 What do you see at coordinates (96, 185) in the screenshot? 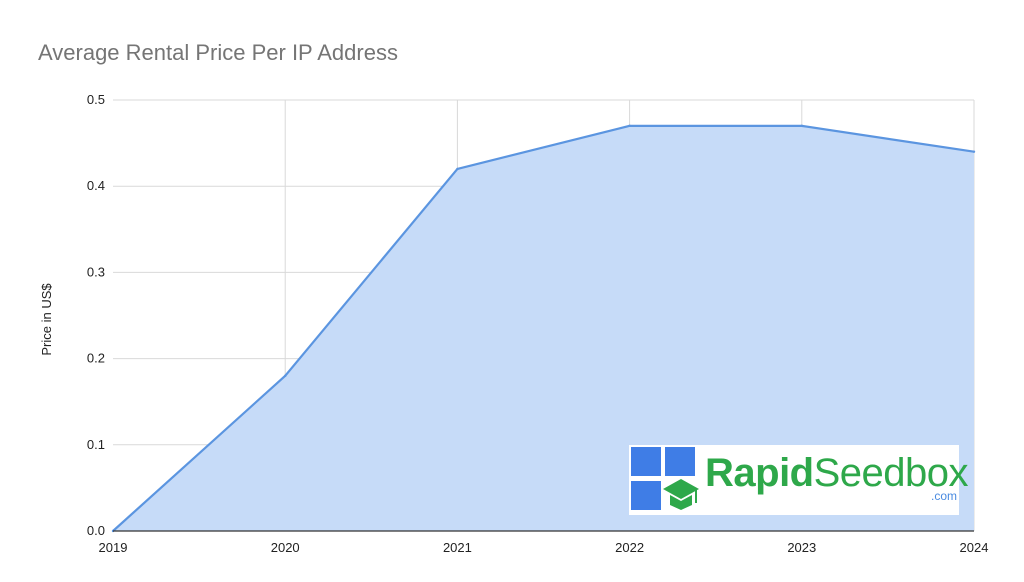
I see `y-tick-label: 0.4` at bounding box center [96, 185].